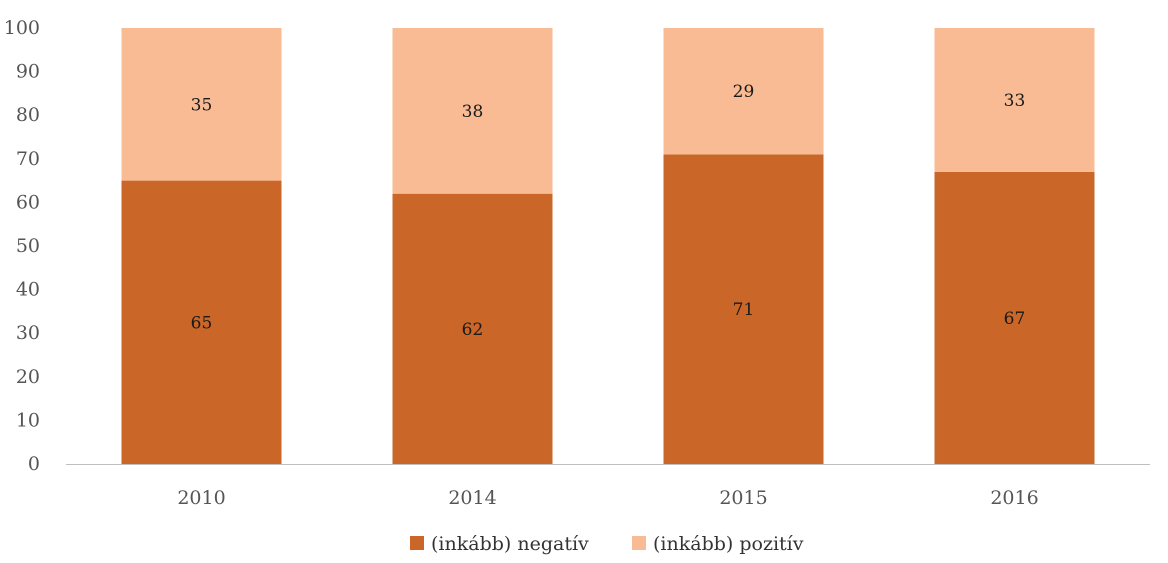 This screenshot has width=1168, height=563. Describe the element at coordinates (28, 420) in the screenshot. I see `y-tick-label: 10` at that location.